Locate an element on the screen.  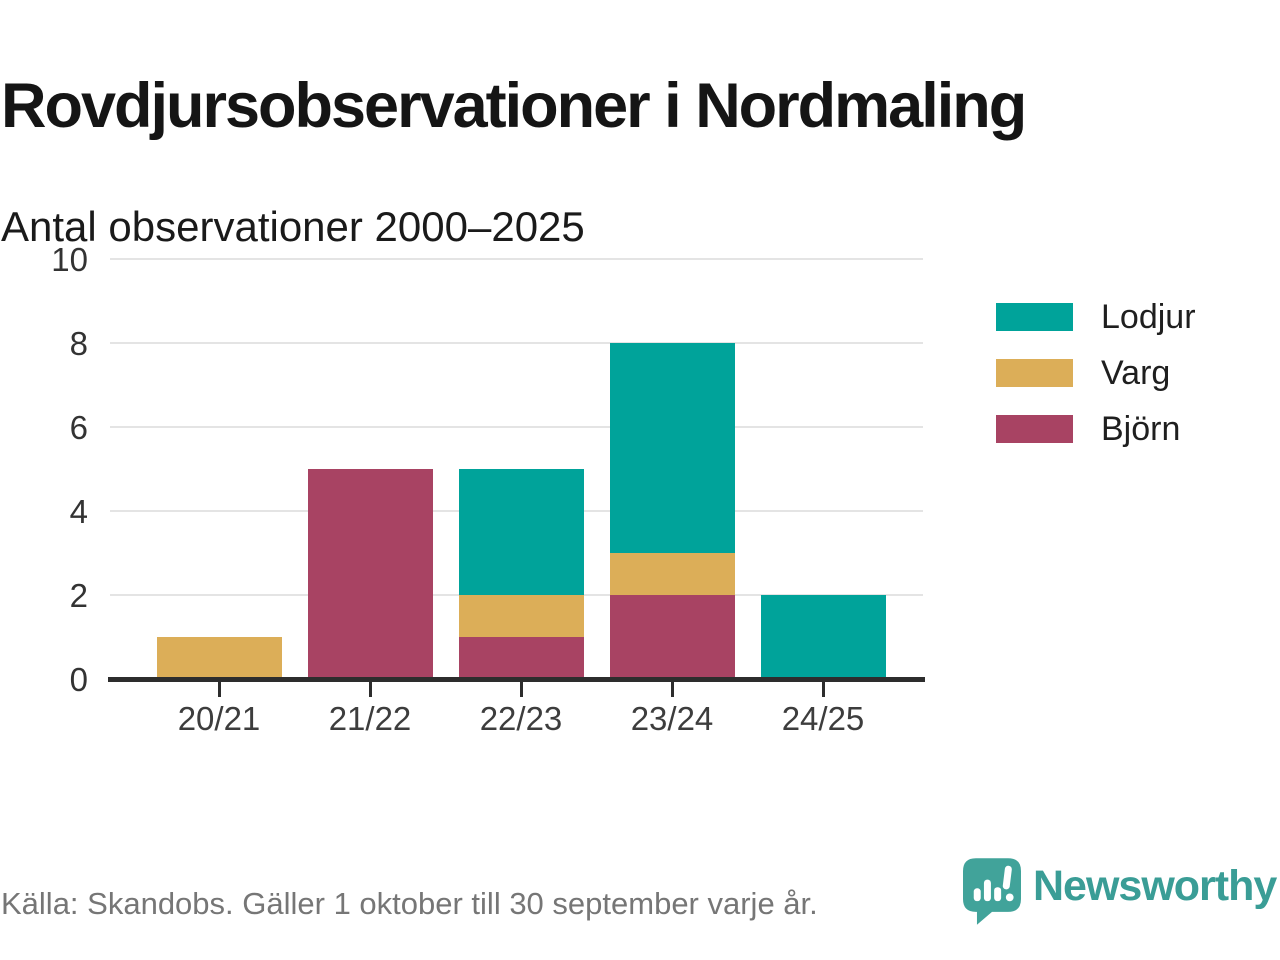
y-axis-tick-label: 0 is located at coordinates (78, 679).